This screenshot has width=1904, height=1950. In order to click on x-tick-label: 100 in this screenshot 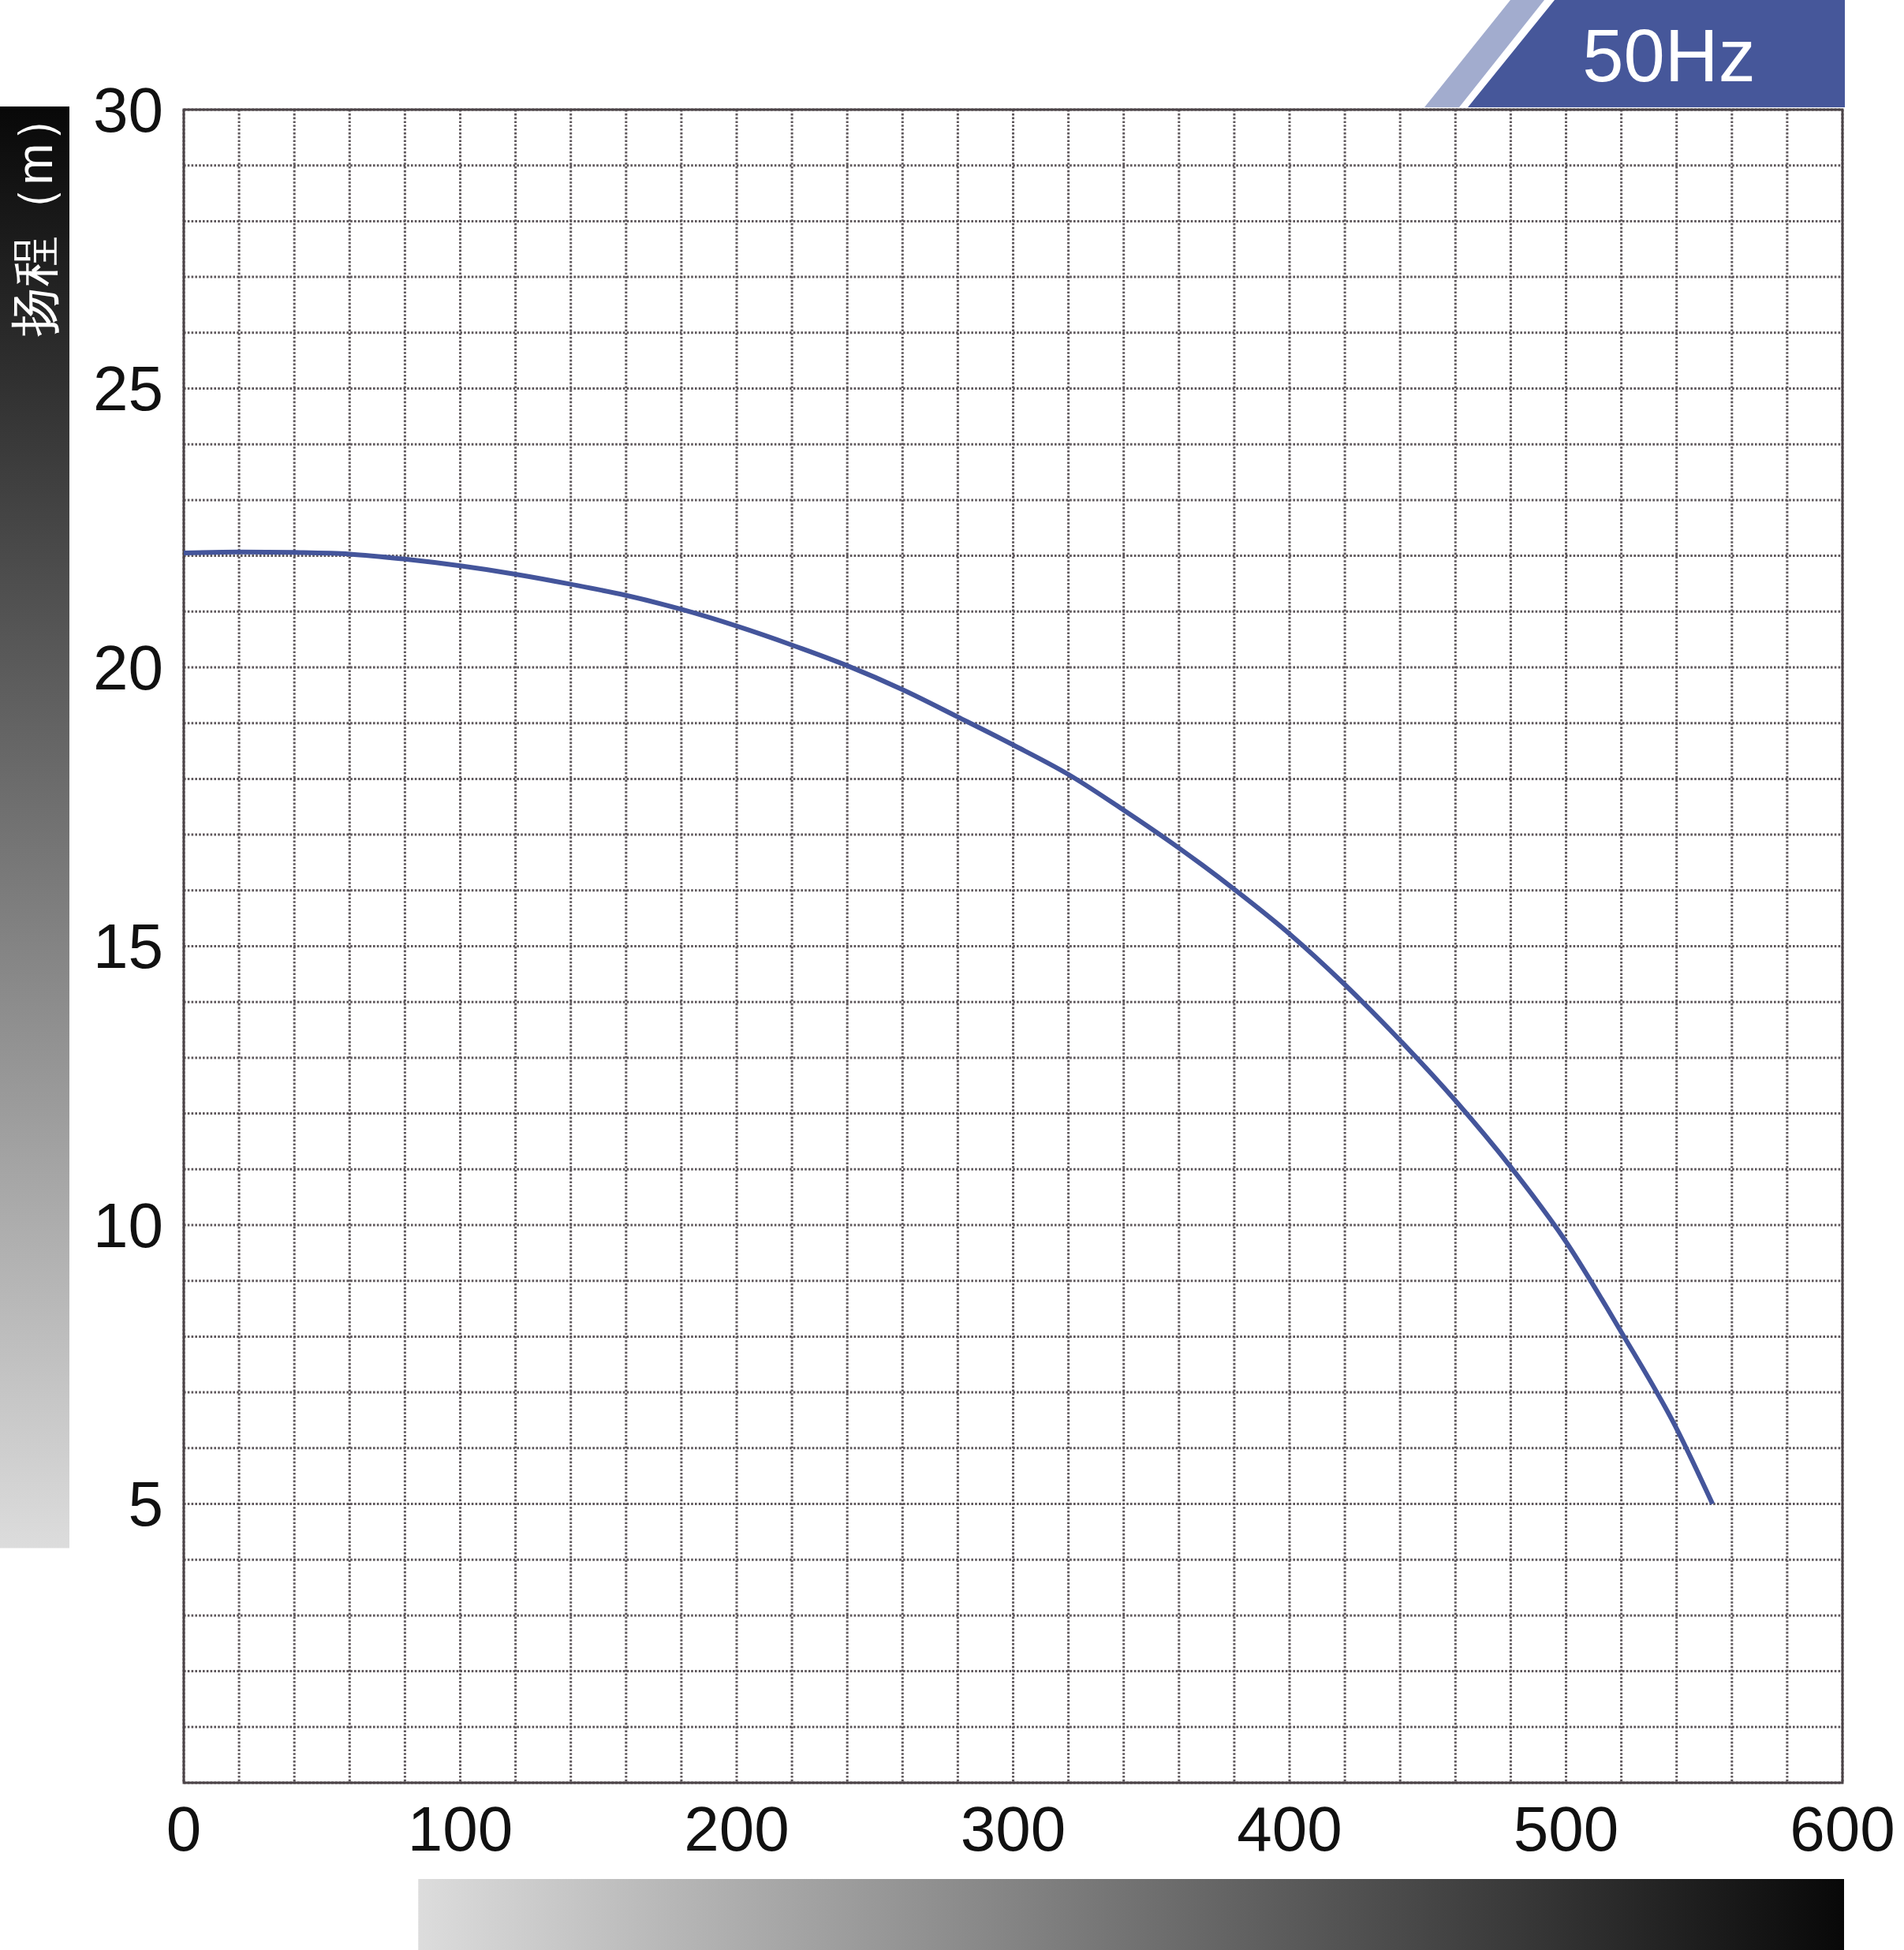, I will do `click(460, 1828)`.